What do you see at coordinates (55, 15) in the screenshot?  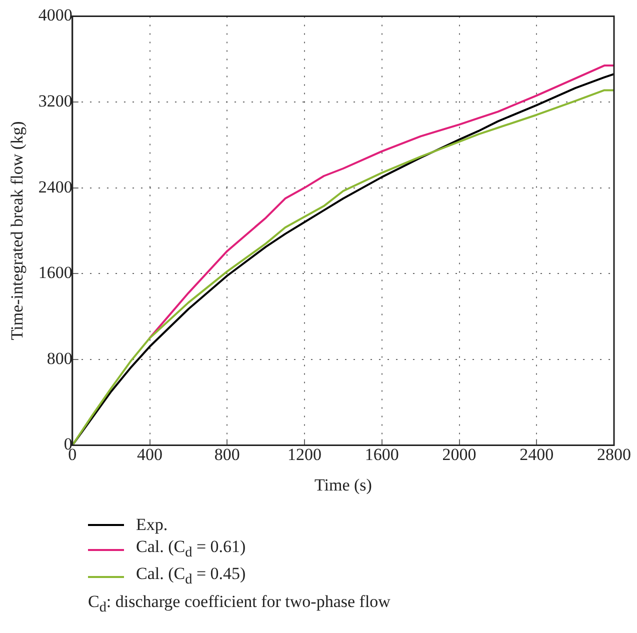 I see `y-tick-label: 4000` at bounding box center [55, 15].